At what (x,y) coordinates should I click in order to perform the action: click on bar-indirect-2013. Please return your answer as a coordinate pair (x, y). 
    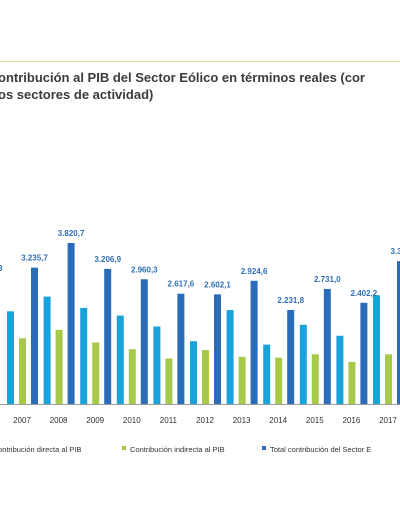
    Looking at the image, I should click on (242, 380).